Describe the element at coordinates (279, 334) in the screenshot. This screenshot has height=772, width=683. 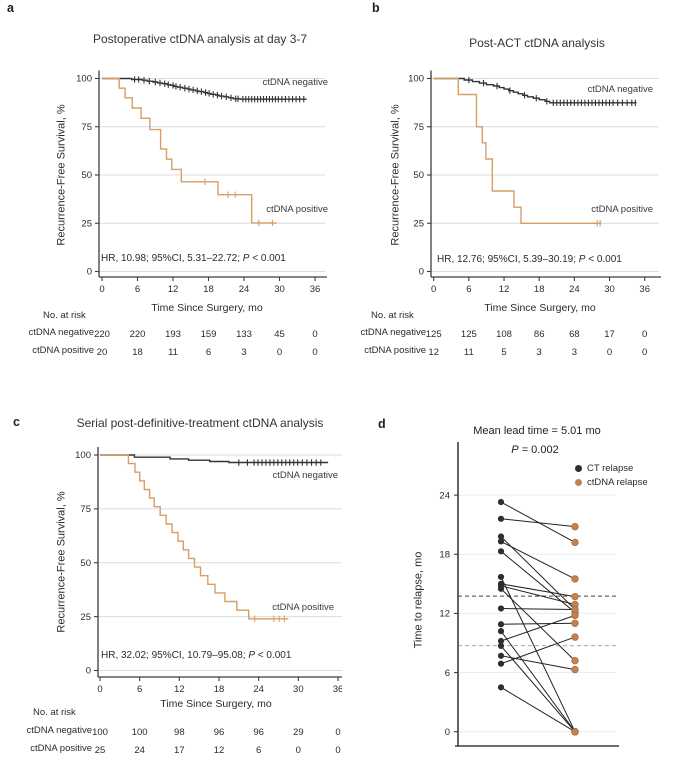
I see `risk-value: 45` at that location.